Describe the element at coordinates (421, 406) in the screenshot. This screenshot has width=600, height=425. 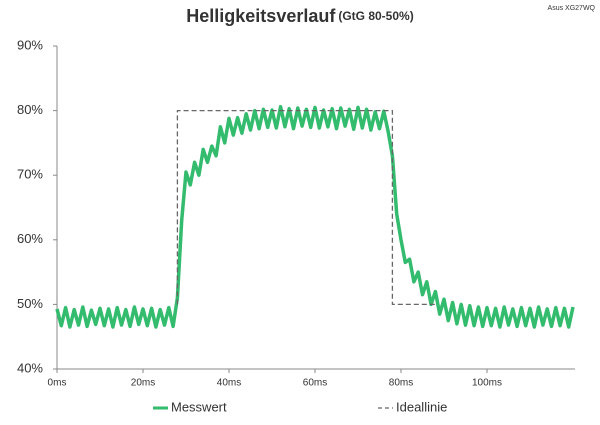
I see `legend-label: Ideallinie` at that location.